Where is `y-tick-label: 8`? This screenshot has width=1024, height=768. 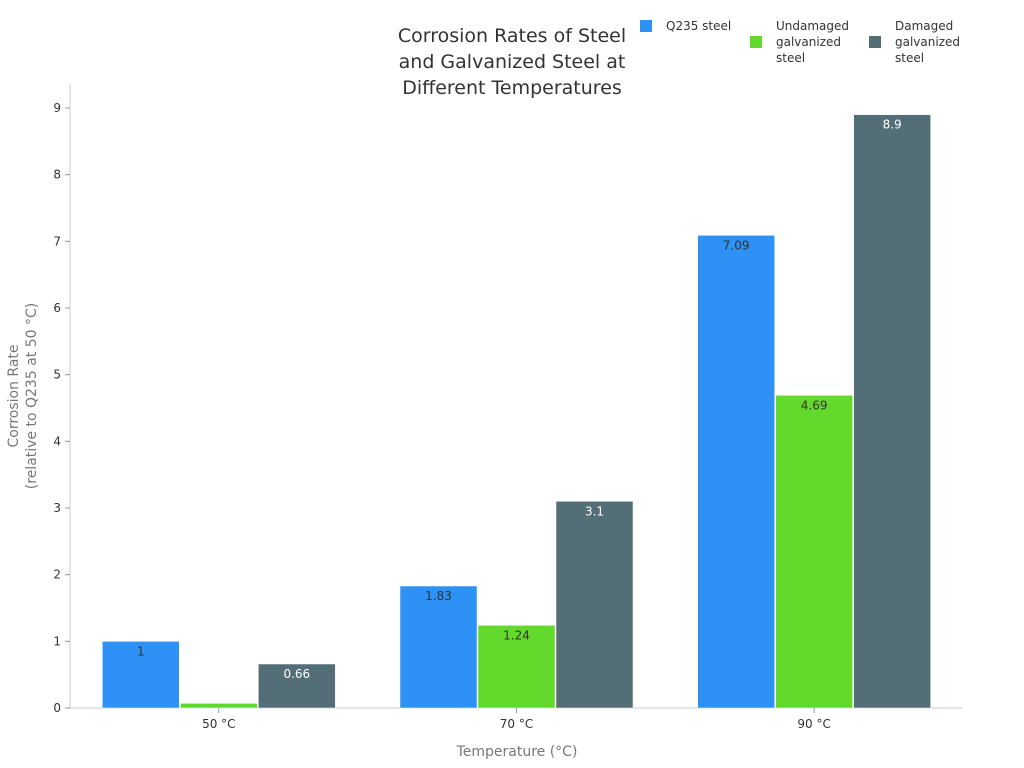 y-tick-label: 8 is located at coordinates (57, 175).